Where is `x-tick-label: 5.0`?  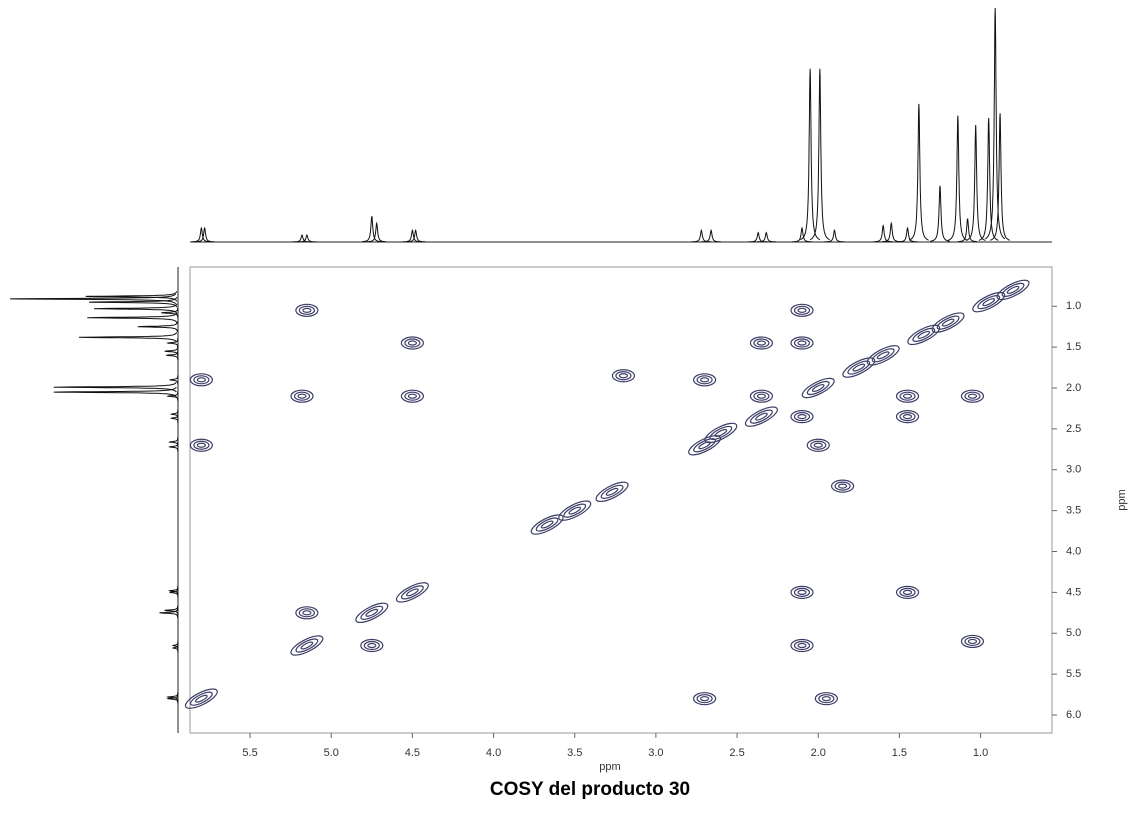
x-tick-label: 5.0 is located at coordinates (331, 753).